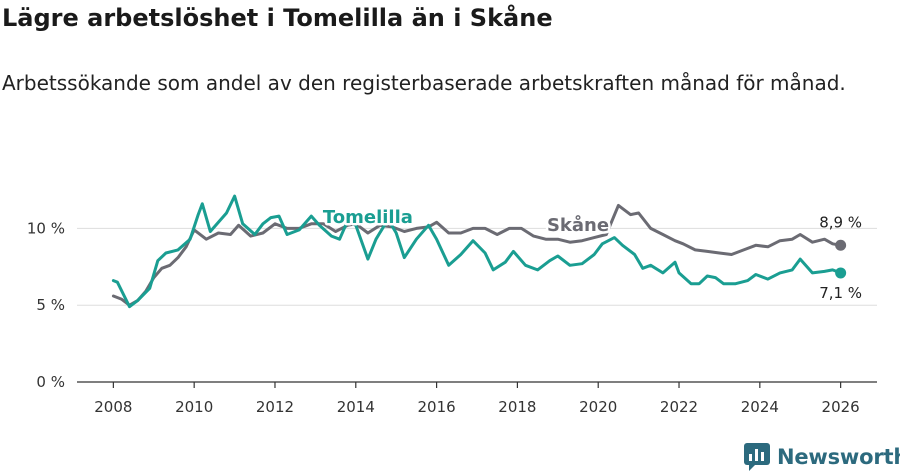  What do you see at coordinates (598, 407) in the screenshot?
I see `x-tick-label: 2020` at bounding box center [598, 407].